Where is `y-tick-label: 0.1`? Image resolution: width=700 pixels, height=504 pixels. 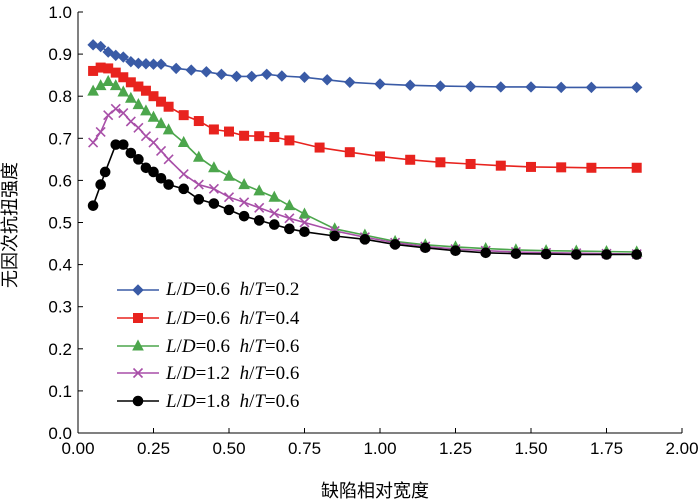 y-tick-label: 0.1 is located at coordinates (60, 391).